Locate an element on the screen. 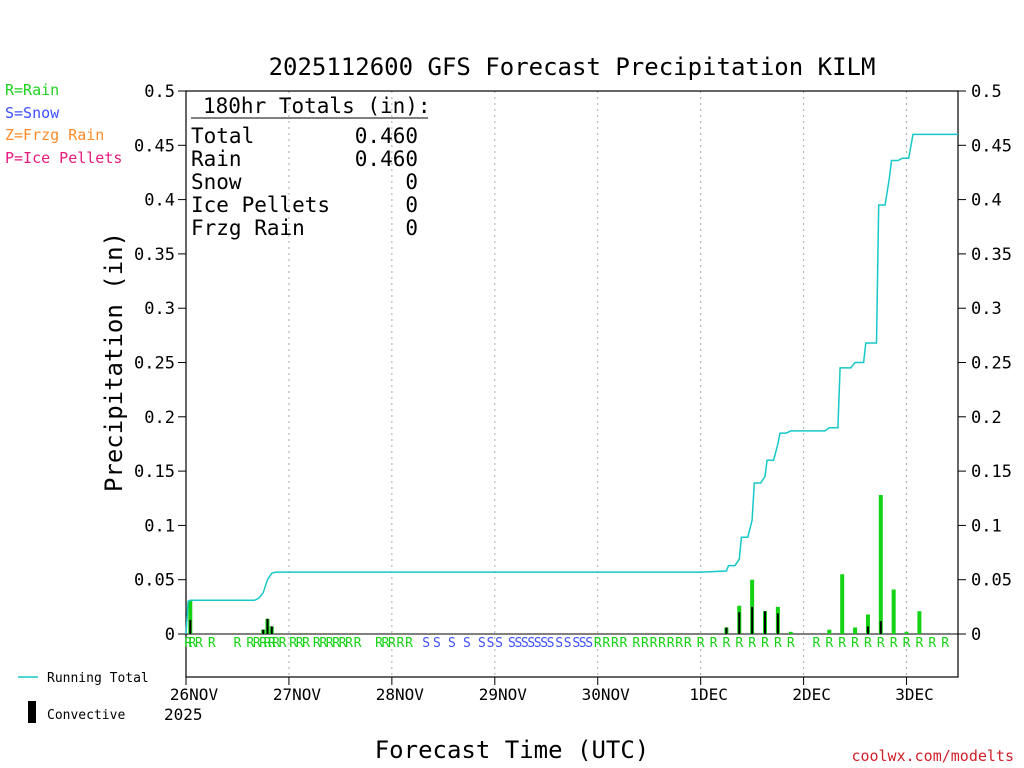  y-tick-label-right: 0 is located at coordinates (976, 635).